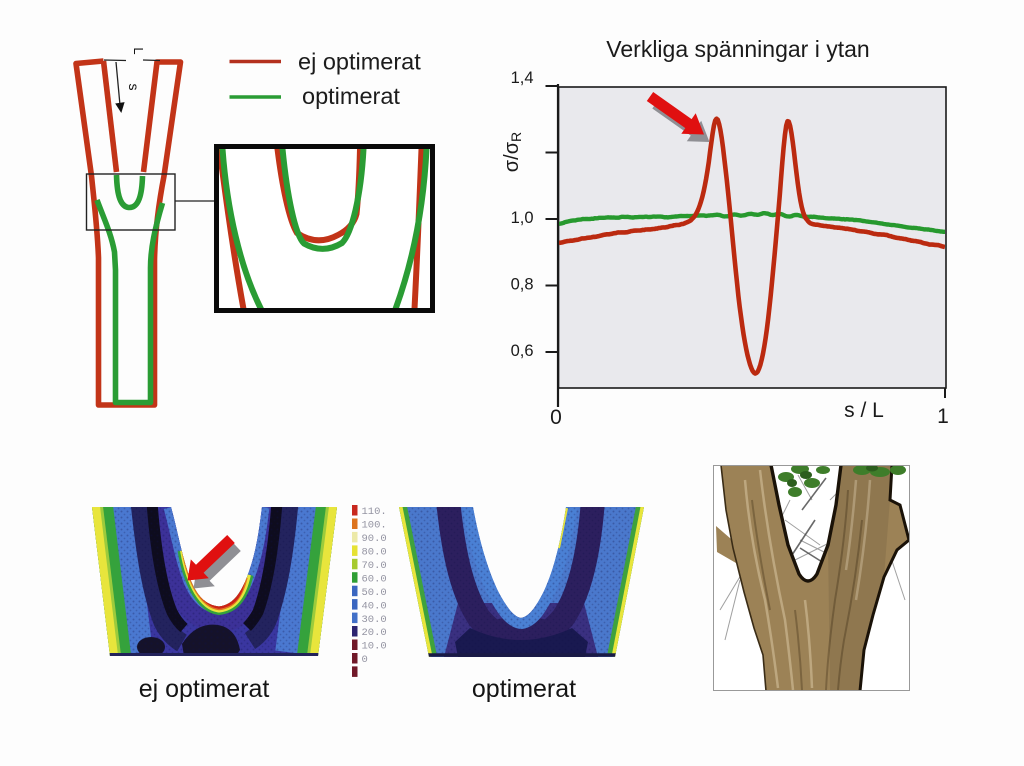 The height and width of the screenshot is (766, 1024). I want to click on svg-text: 70.0, so click(374, 566).